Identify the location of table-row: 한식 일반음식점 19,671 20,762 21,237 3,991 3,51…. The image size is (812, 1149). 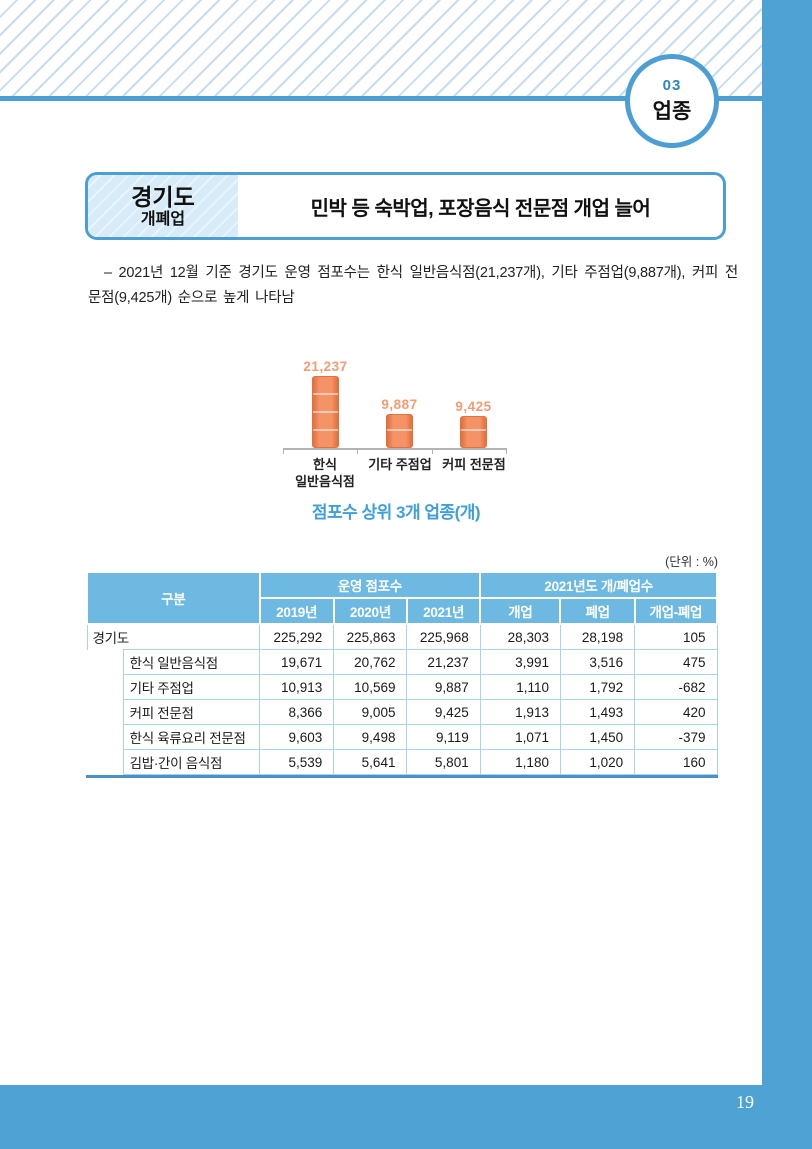
(402, 662).